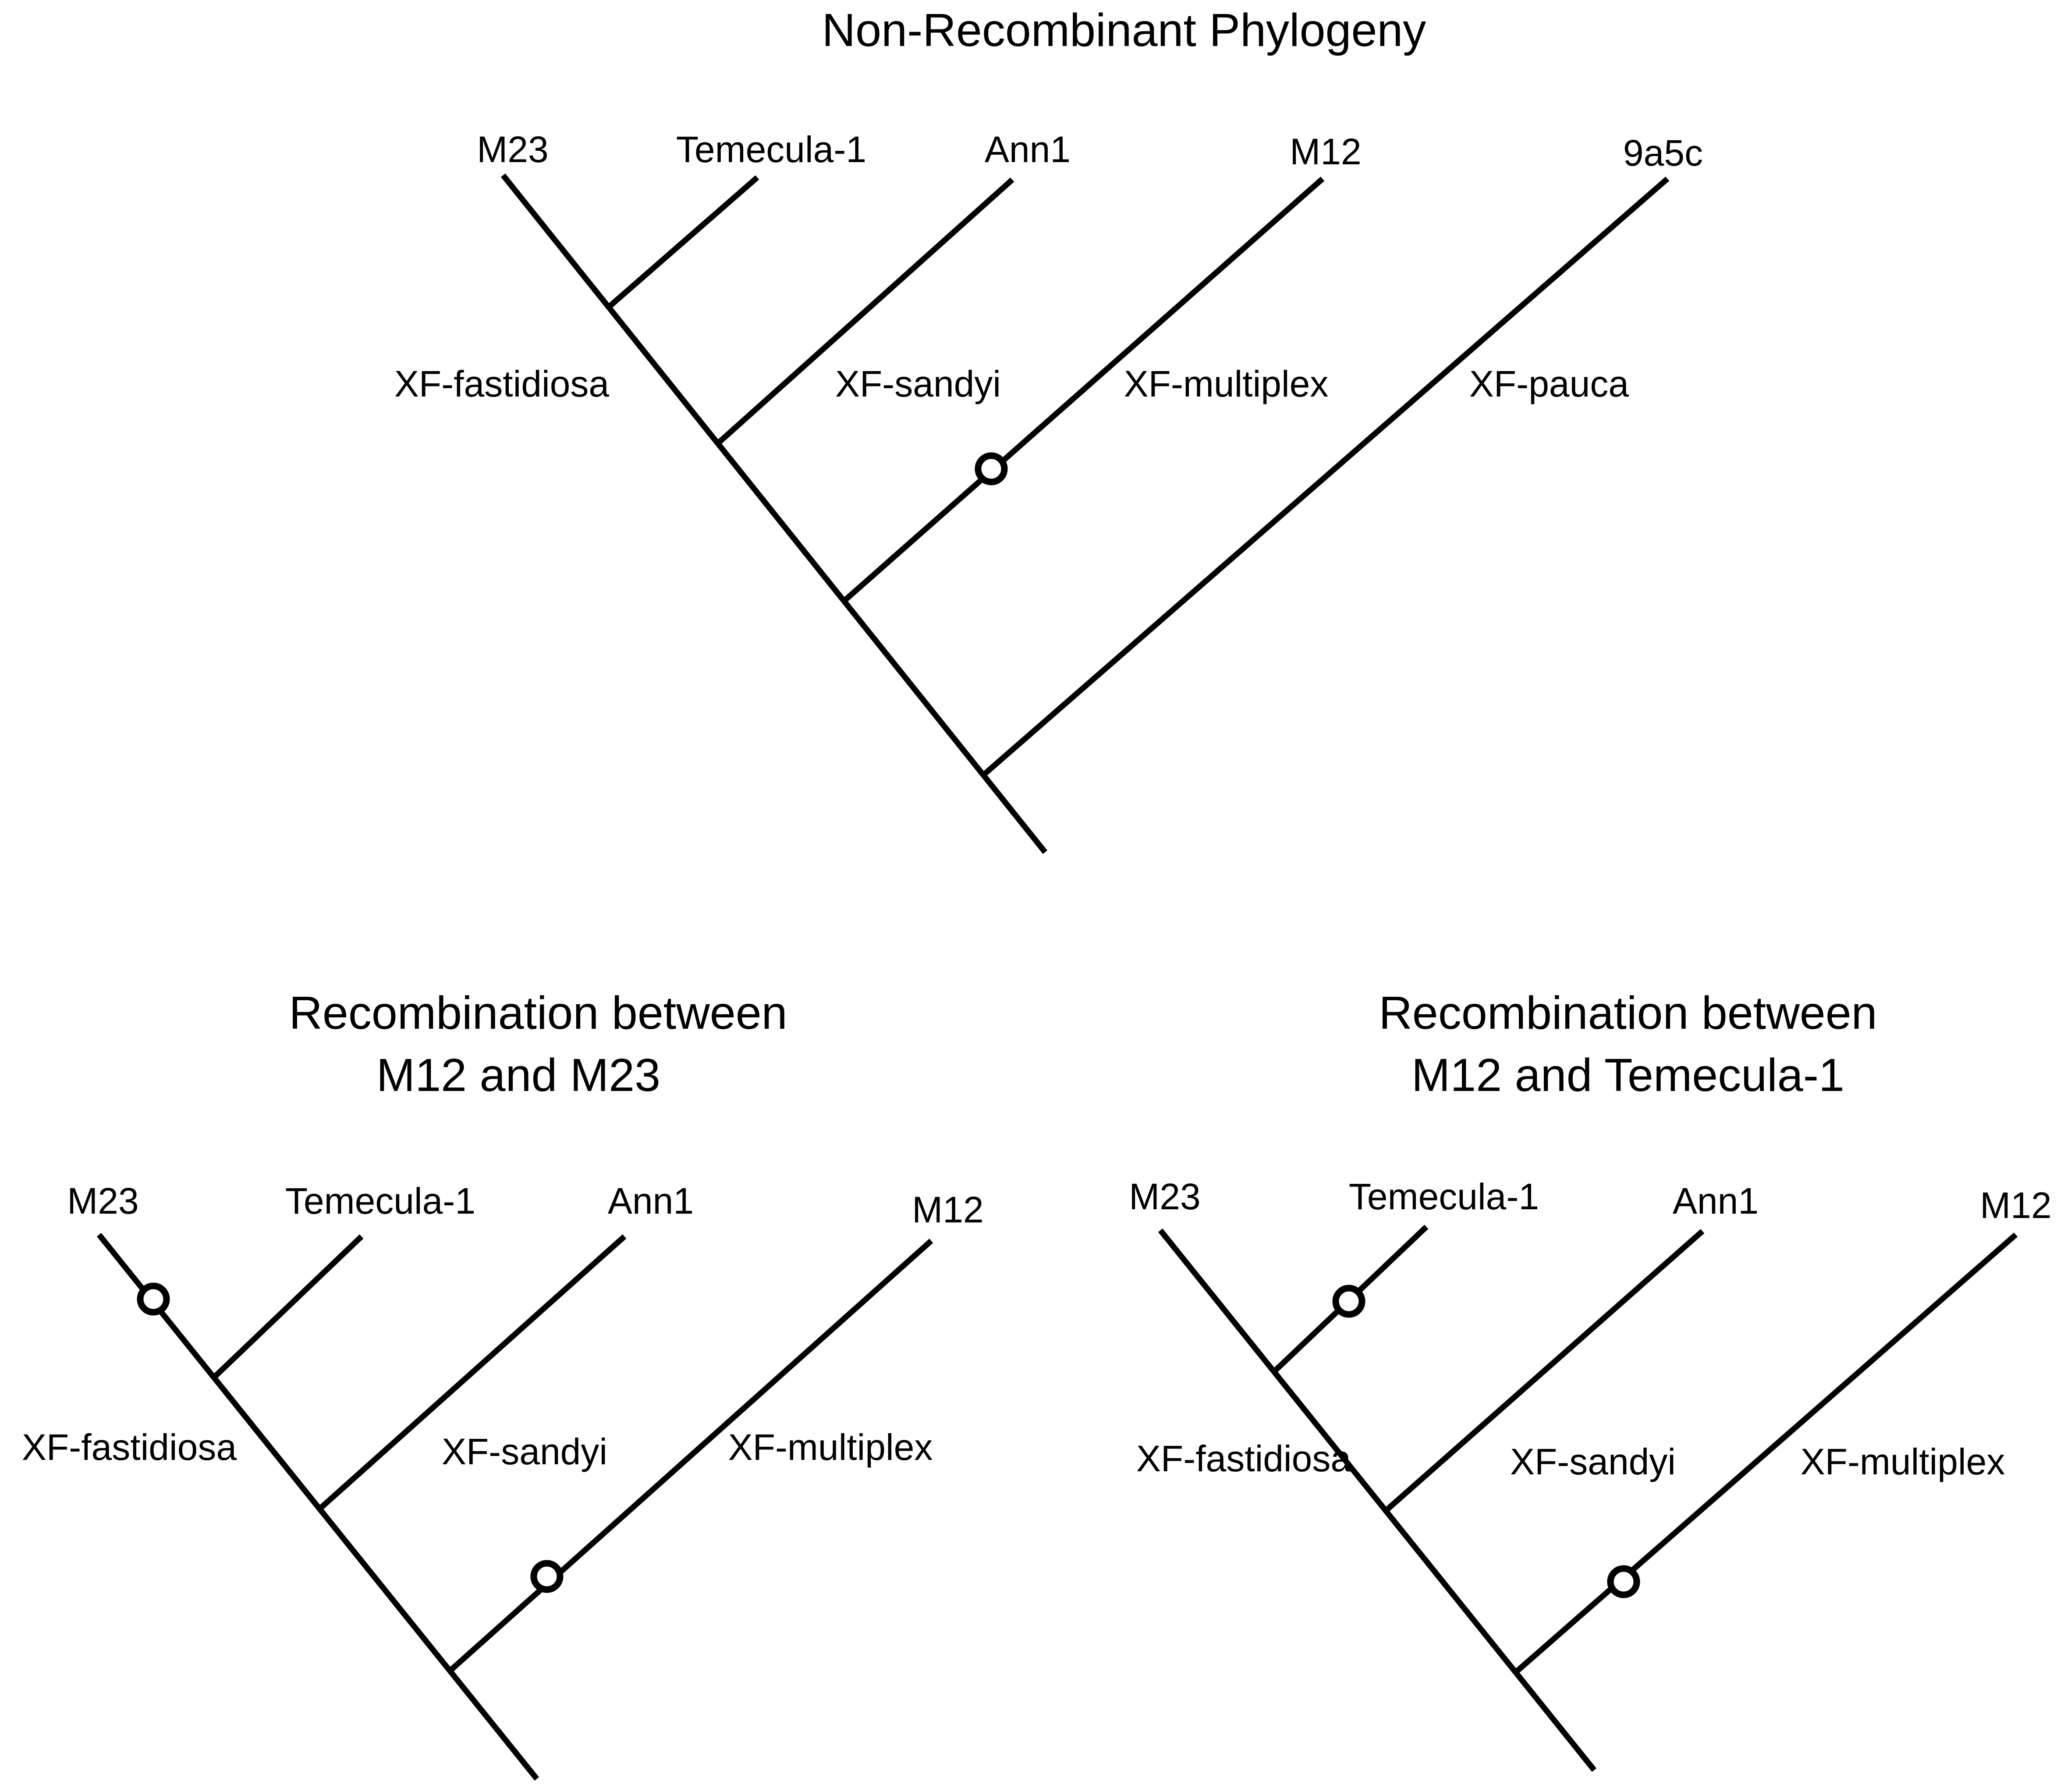 This screenshot has height=1792, width=2071. I want to click on clade-label: XF-pauca, so click(1549, 383).